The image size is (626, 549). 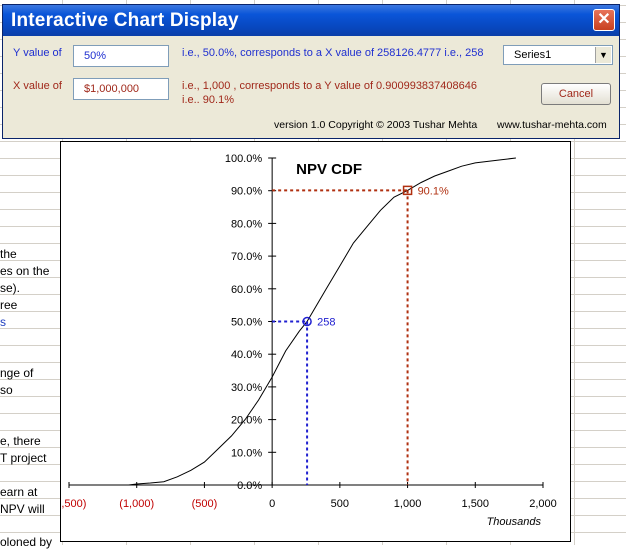 What do you see at coordinates (121, 56) in the screenshot?
I see `y-value-input: 50%` at bounding box center [121, 56].